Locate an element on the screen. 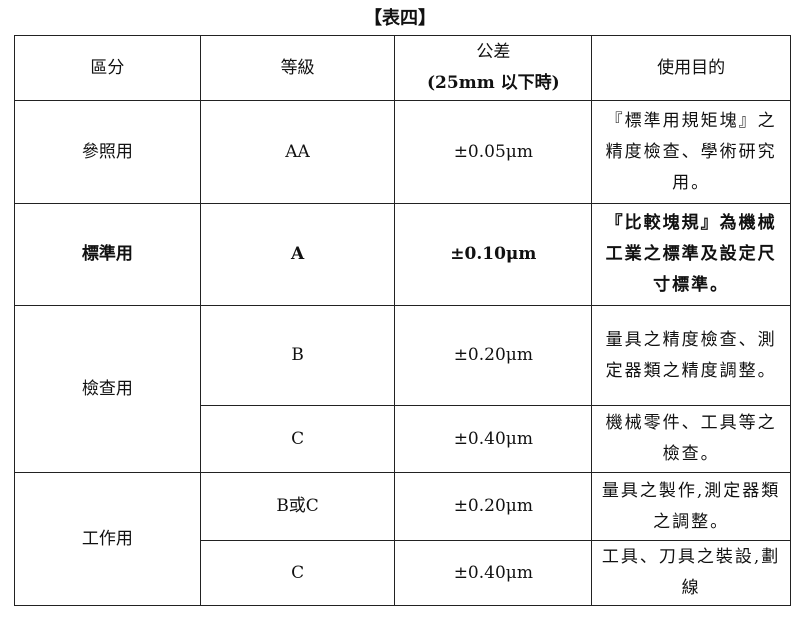 The width and height of the screenshot is (800, 617). grade-cell: B或C is located at coordinates (297, 506).